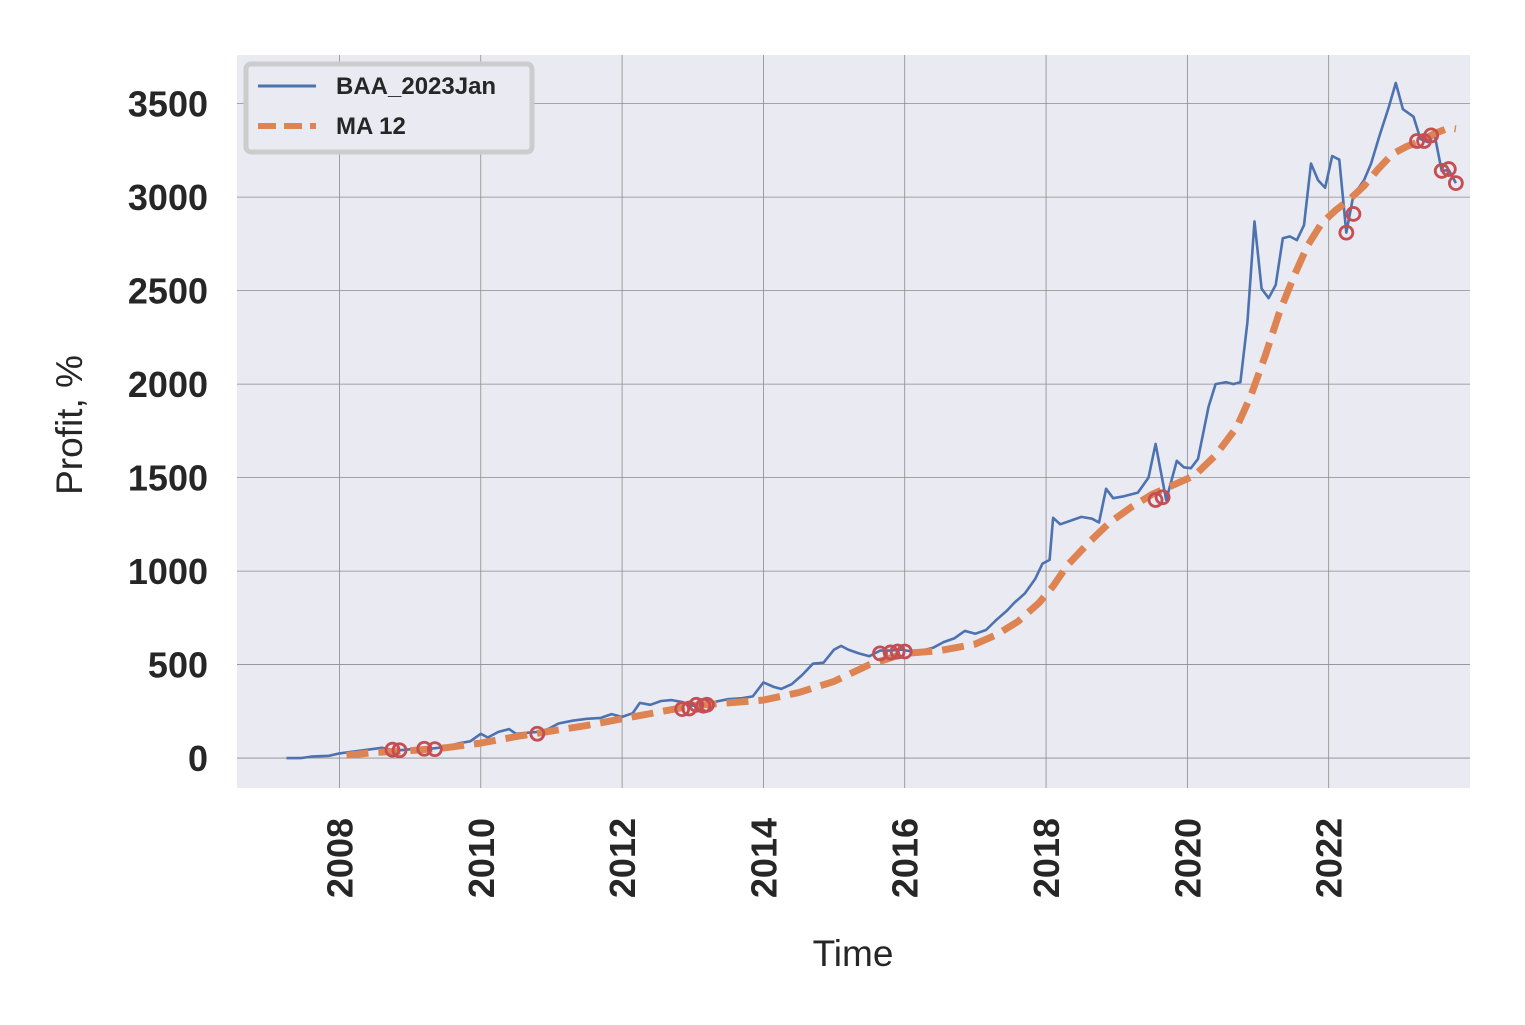 The image size is (1525, 1025). Describe the element at coordinates (416, 86) in the screenshot. I see `legend-label-baa: BAA_2023Jan` at that location.